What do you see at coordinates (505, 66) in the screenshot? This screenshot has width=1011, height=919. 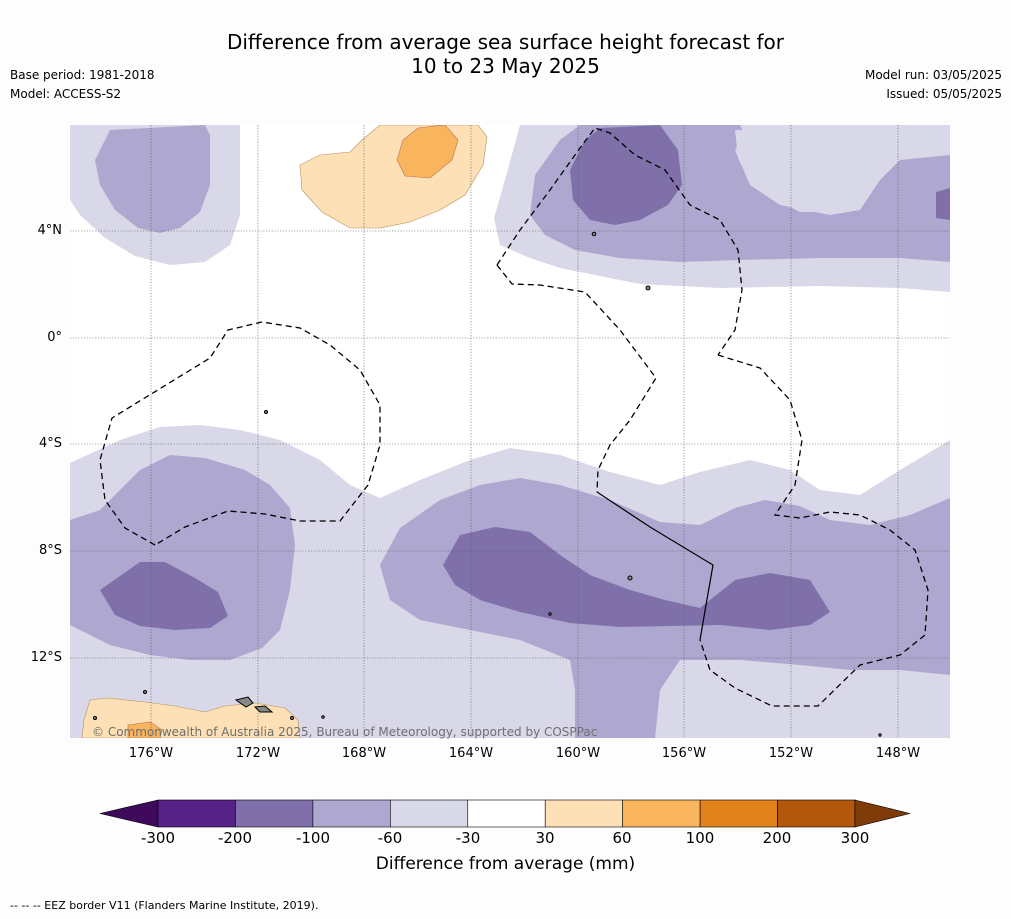 I see `title-line-2: 10 to 23 May 2025` at bounding box center [505, 66].